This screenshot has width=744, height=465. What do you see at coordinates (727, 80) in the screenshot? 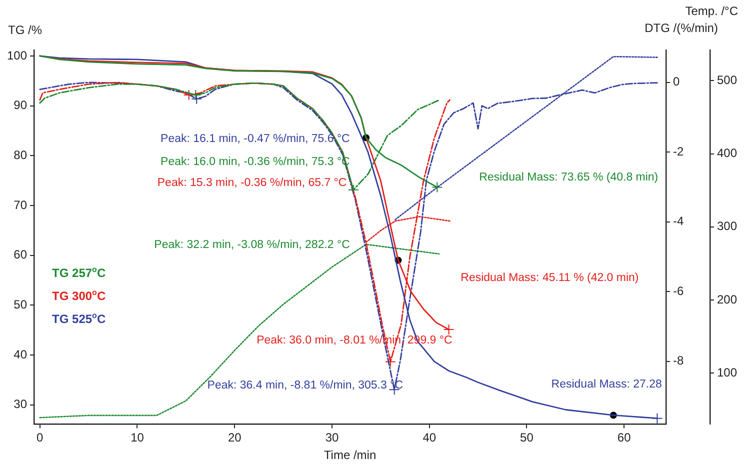
I see `y3-tick-label: 500` at bounding box center [727, 80].